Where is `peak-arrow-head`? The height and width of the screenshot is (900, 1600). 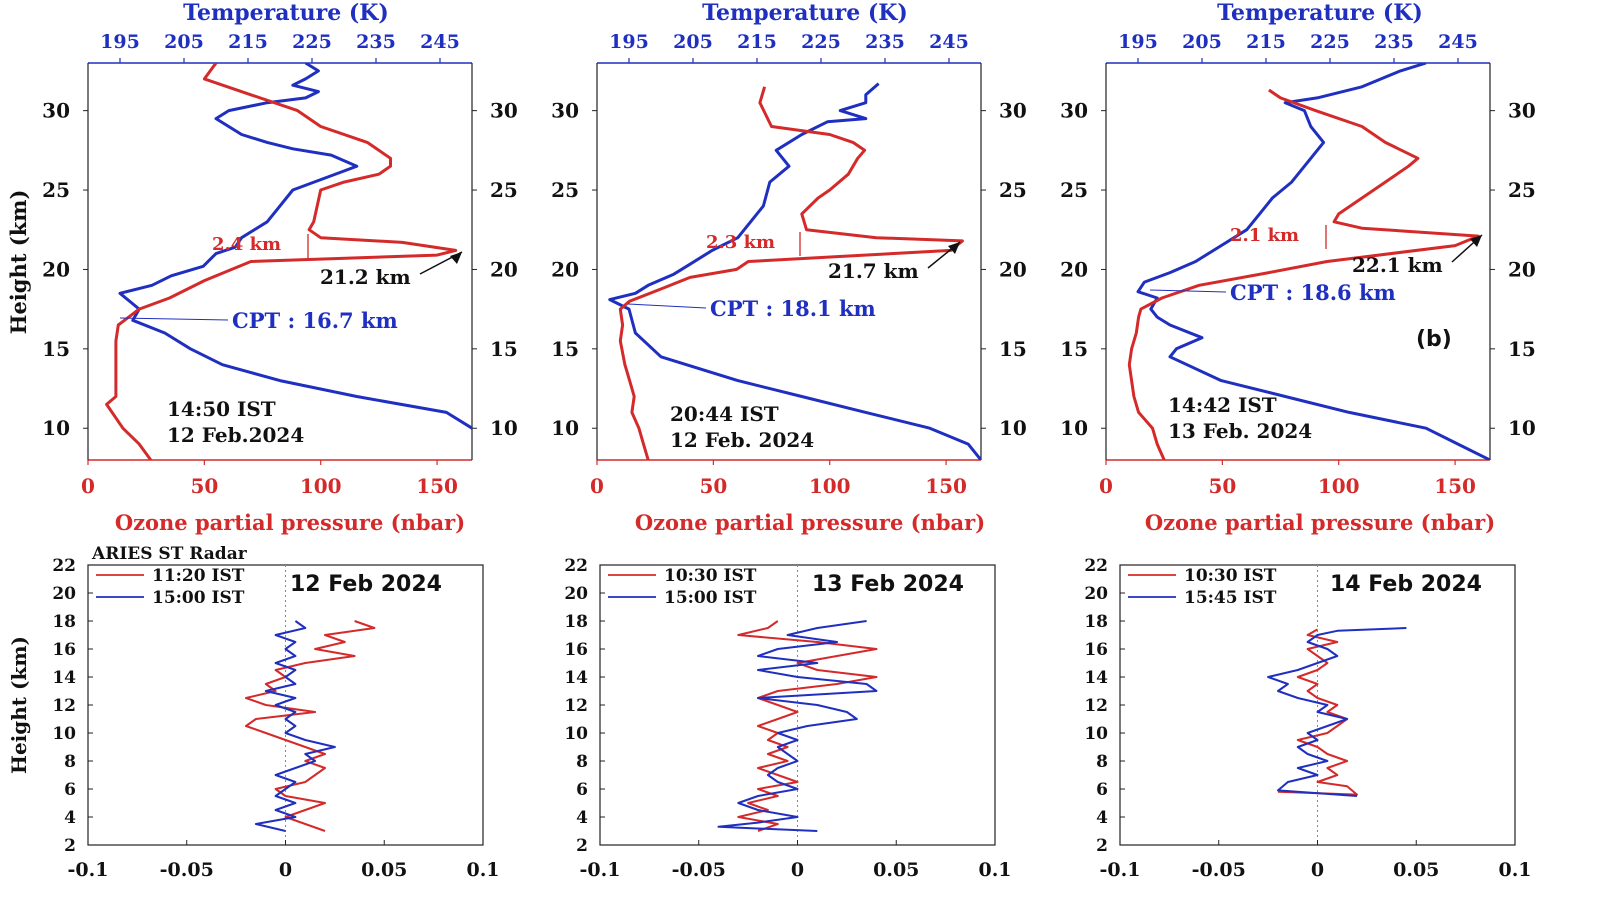 peak-arrow-head is located at coordinates (1476, 241).